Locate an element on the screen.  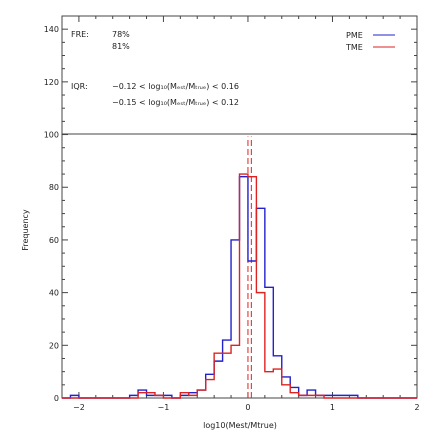
y-tick-label-3: 60 is located at coordinates (54, 240).